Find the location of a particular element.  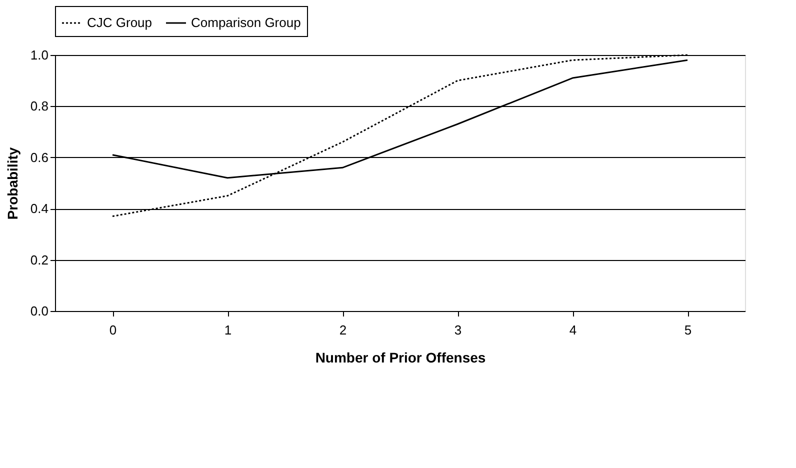

legend-label: Comparison Group is located at coordinates (246, 22).